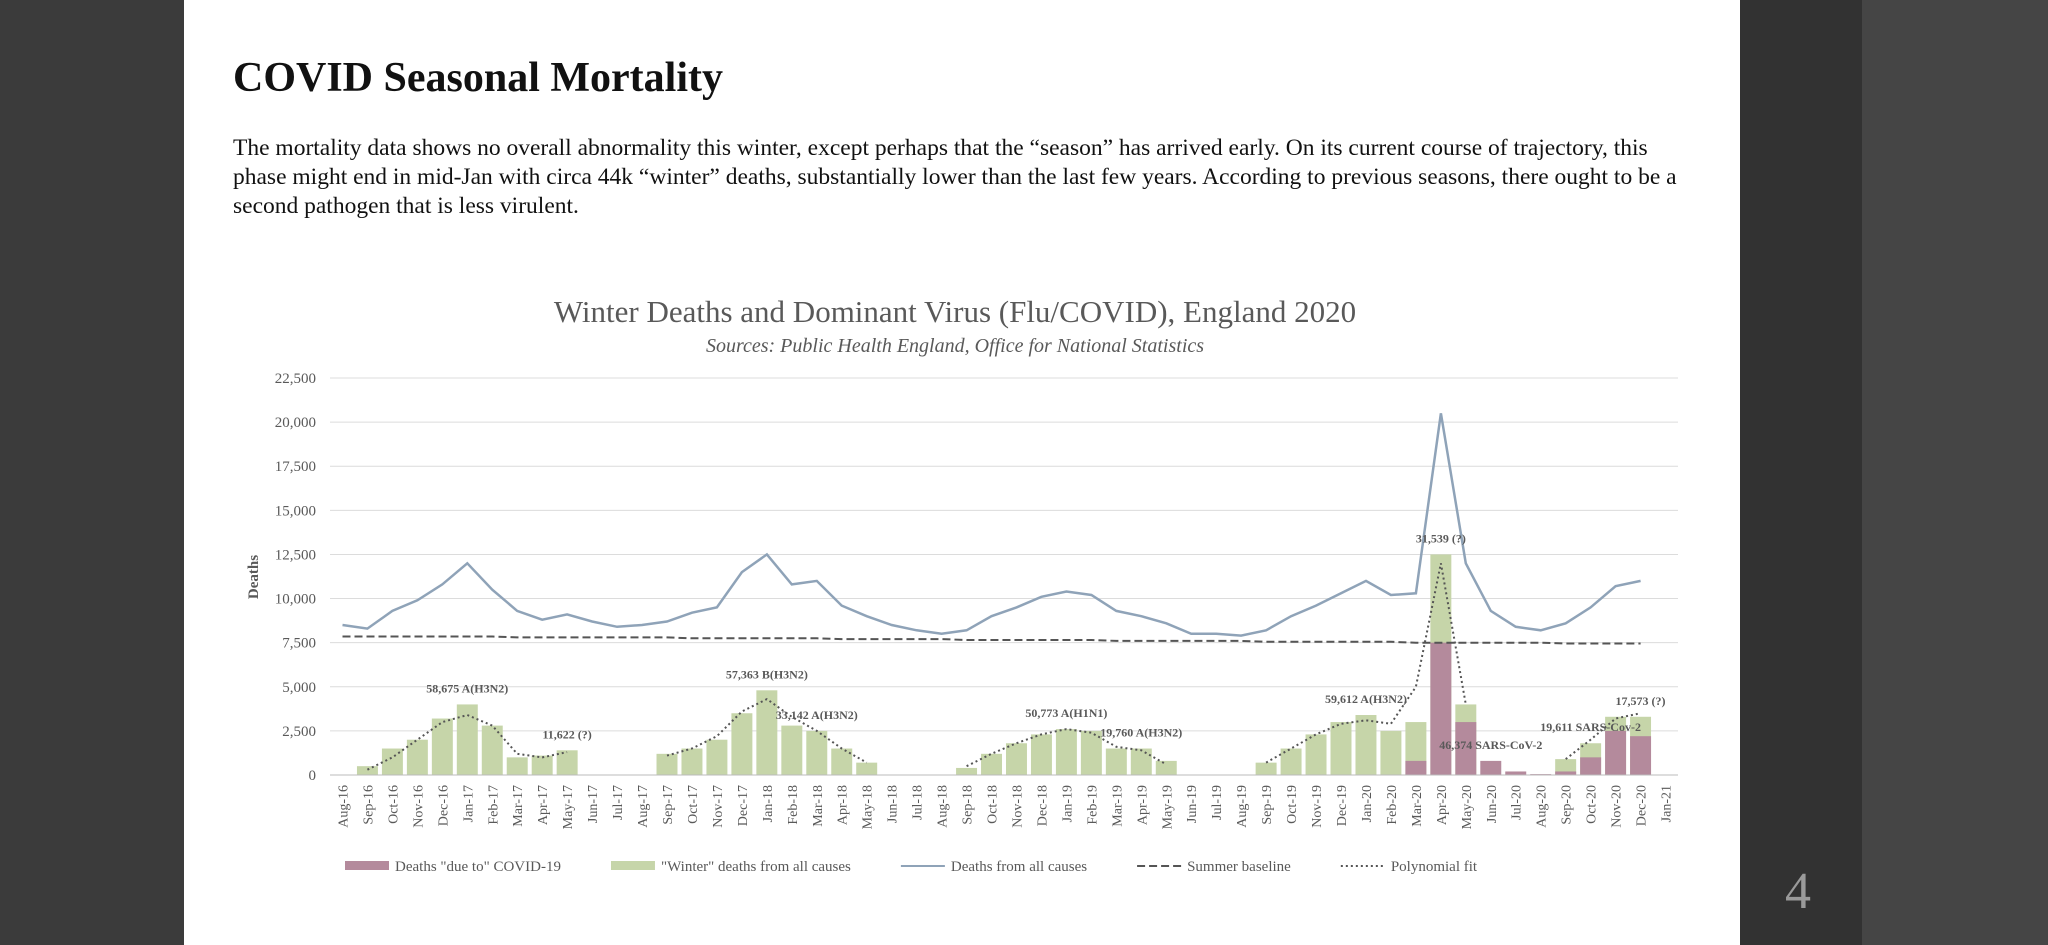  Describe the element at coordinates (943, 806) in the screenshot. I see `x-tick-label: Aug-18` at that location.